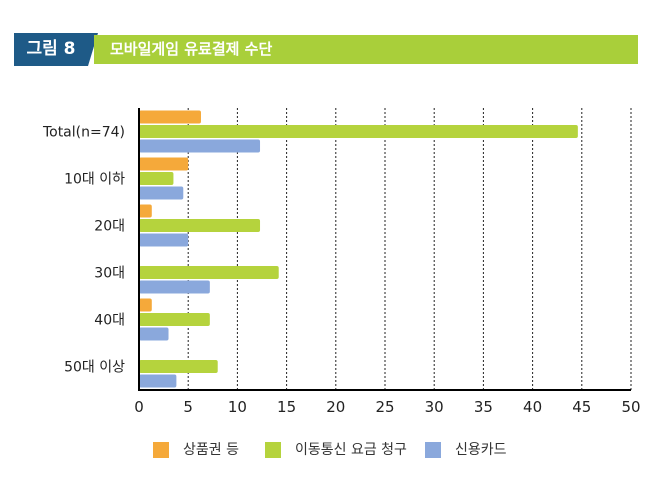 This screenshot has width=660, height=490. I want to click on category-label-0: Total(n=74), so click(83, 133).